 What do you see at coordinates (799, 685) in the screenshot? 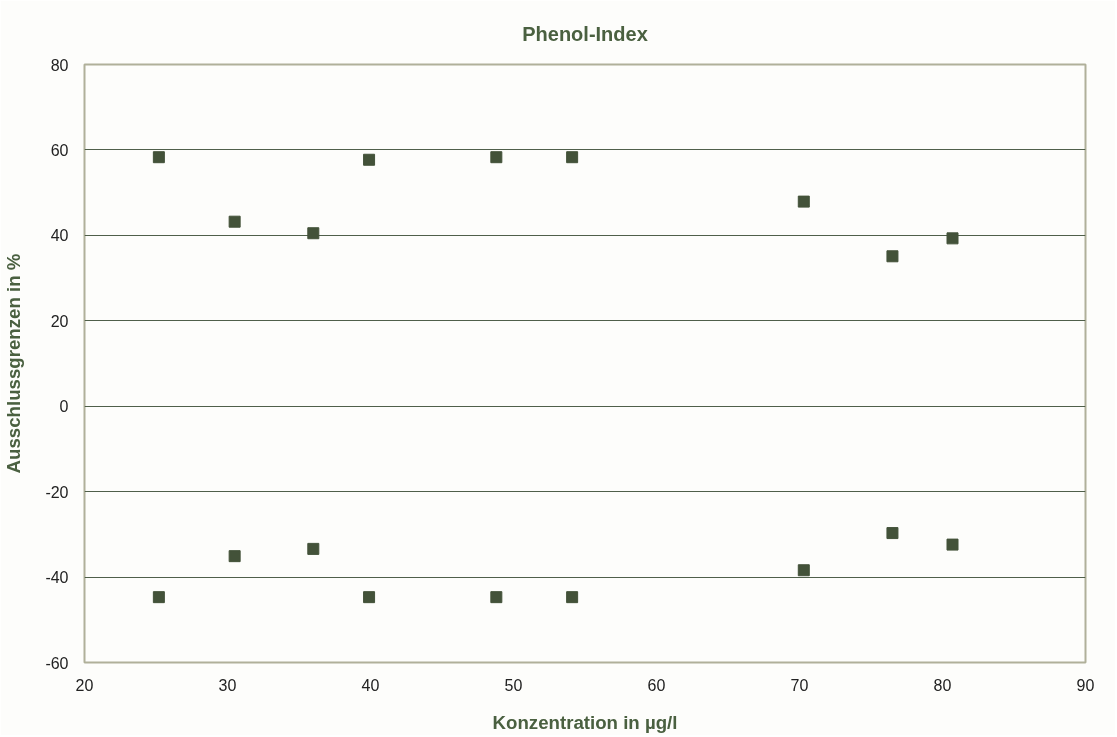
I see `x-tick-label: 70` at bounding box center [799, 685].